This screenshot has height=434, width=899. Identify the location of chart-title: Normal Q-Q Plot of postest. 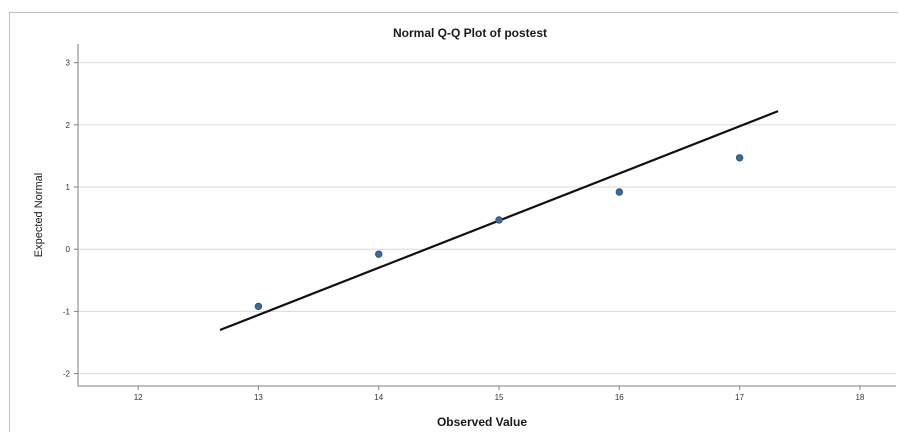
(470, 33).